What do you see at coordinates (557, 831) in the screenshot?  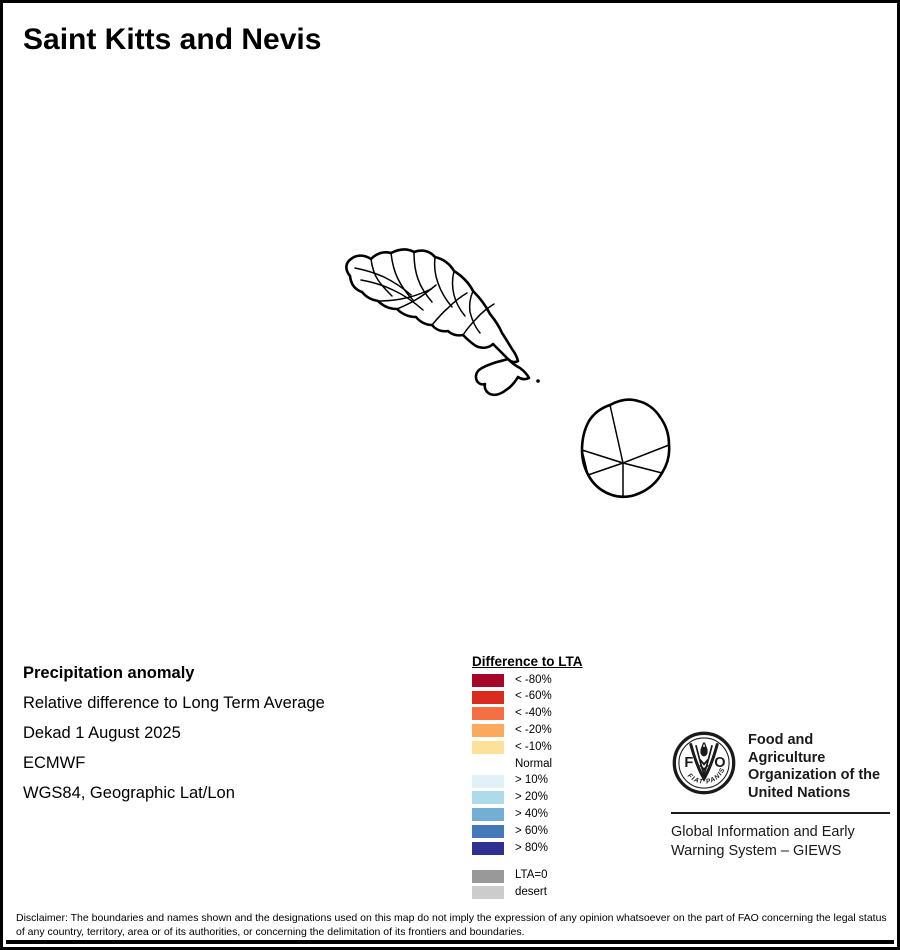 I see `legend-item: > 60%` at bounding box center [557, 831].